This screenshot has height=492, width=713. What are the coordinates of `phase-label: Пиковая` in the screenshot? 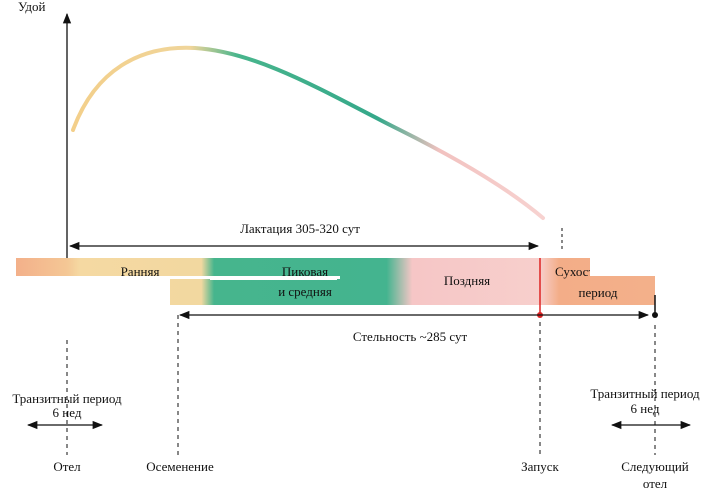 It's located at (305, 271).